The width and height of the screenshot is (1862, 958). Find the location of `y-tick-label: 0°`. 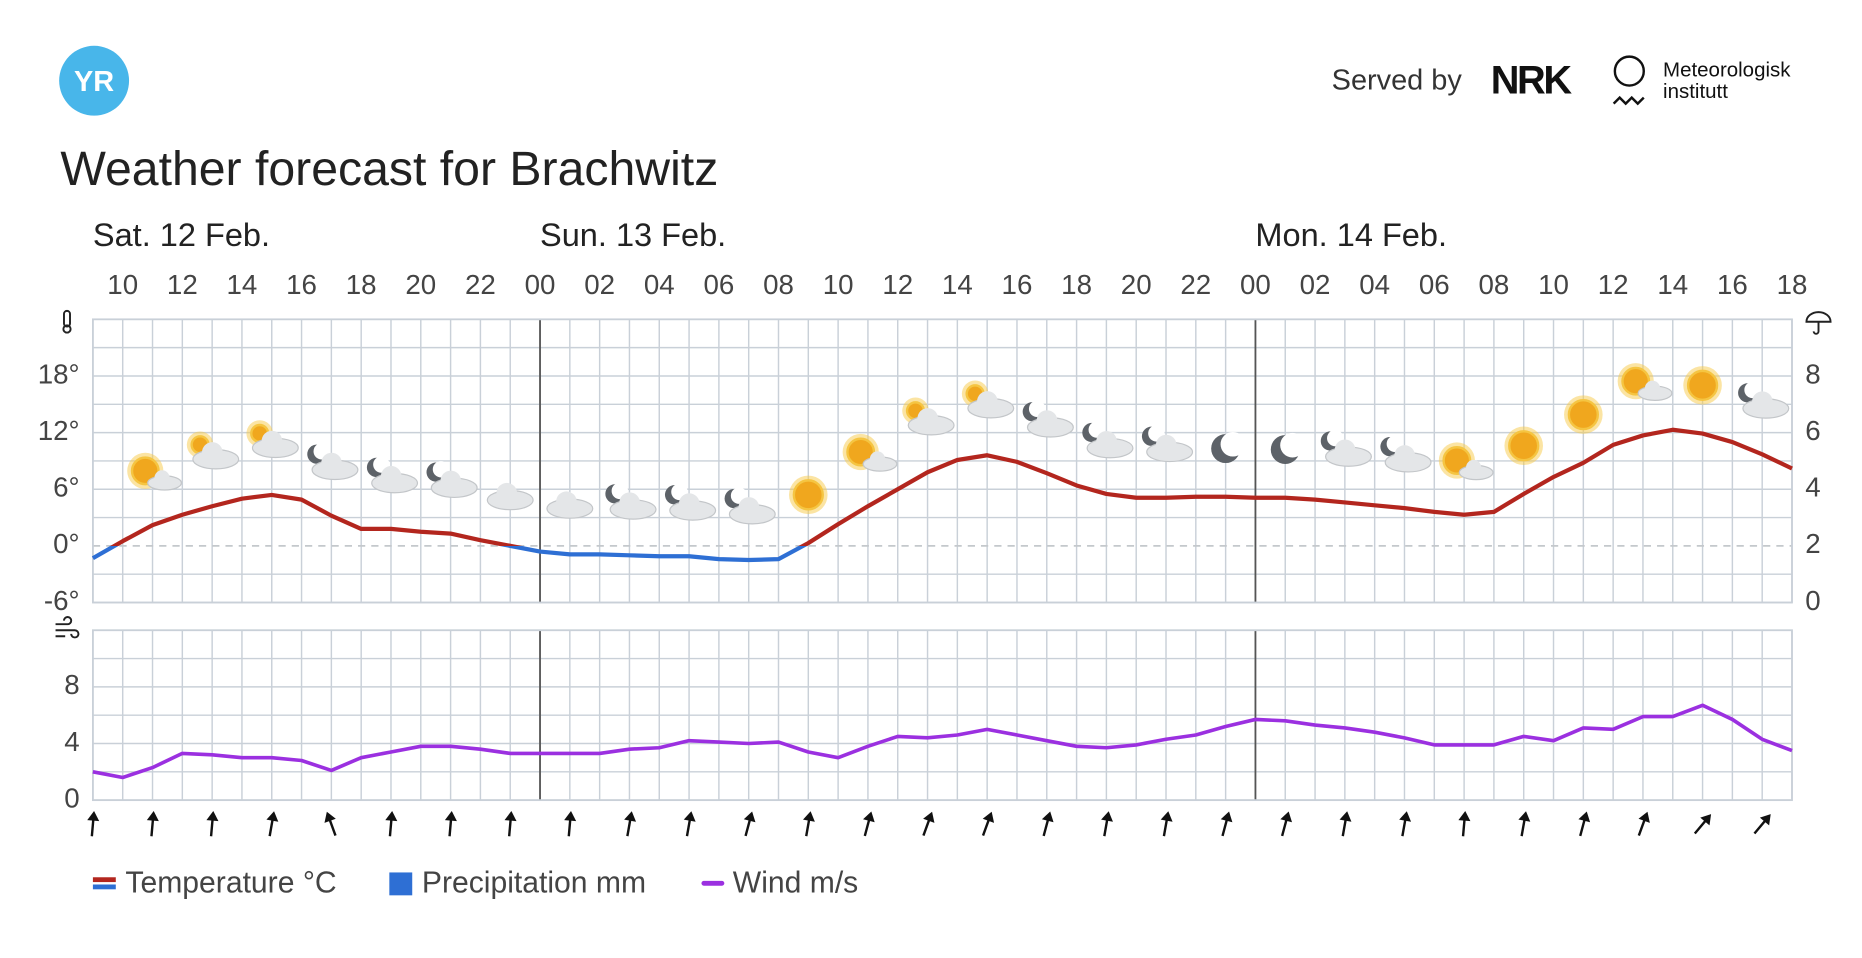

y-tick-label: 0° is located at coordinates (66, 543).